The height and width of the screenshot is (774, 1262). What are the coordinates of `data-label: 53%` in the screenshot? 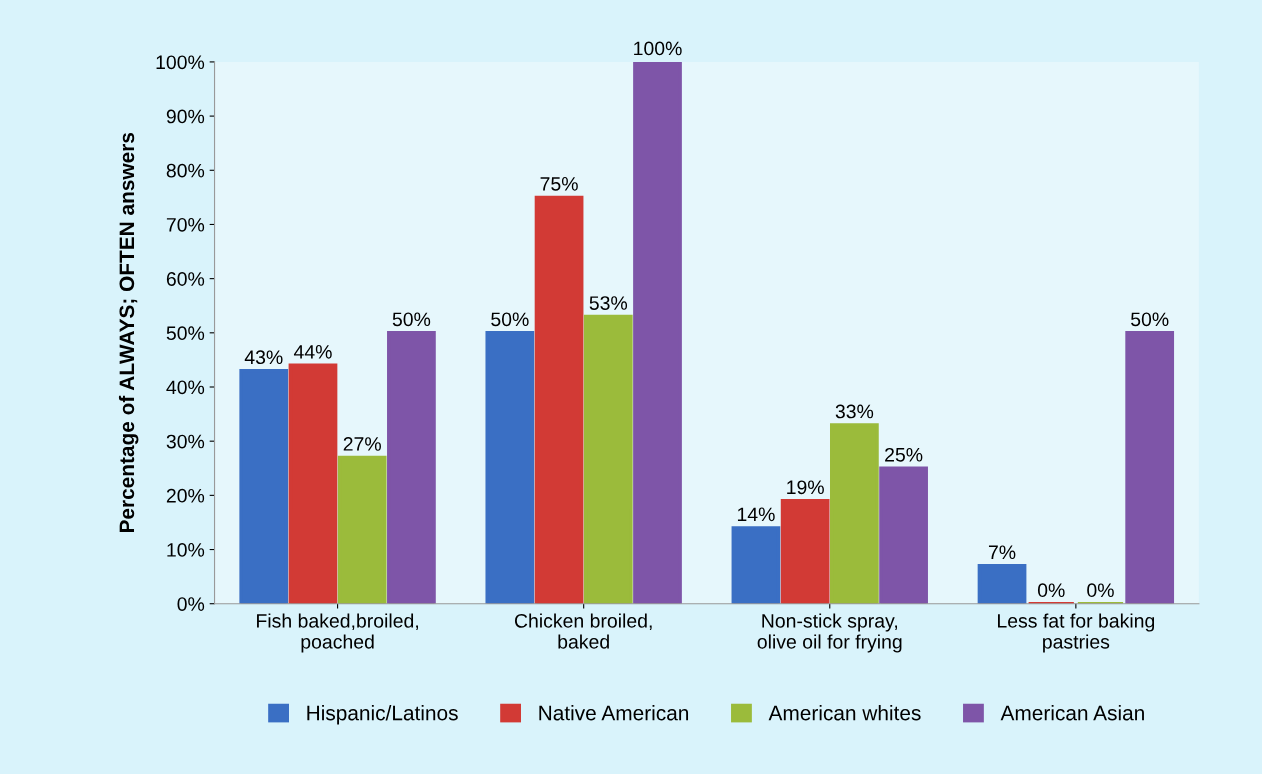 It's located at (608, 303).